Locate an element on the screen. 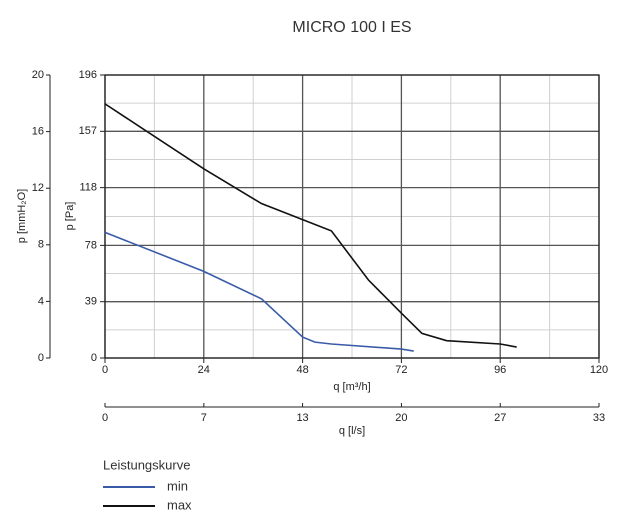  y2-axis-label: p [mmH₂O] is located at coordinates (22, 216).